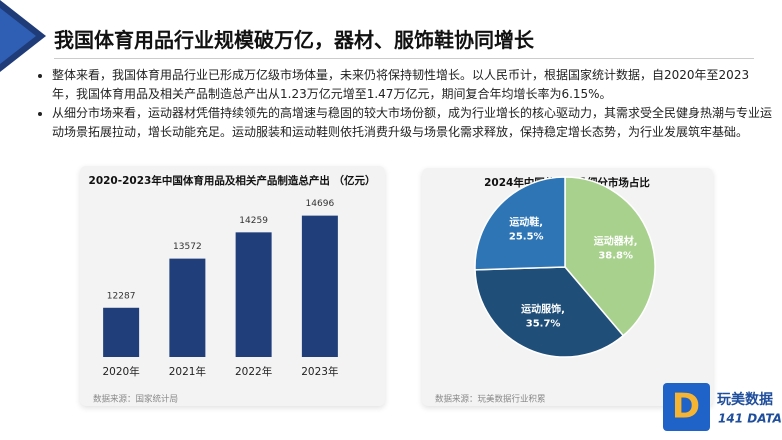  What do you see at coordinates (526, 221) in the screenshot?
I see `slice-label: 运动鞋,` at bounding box center [526, 221].